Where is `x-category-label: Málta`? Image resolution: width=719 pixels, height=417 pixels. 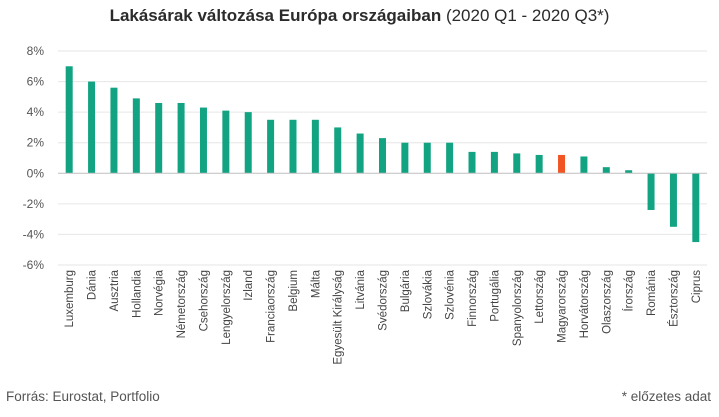 x-category-label: Málta is located at coordinates (316, 283).